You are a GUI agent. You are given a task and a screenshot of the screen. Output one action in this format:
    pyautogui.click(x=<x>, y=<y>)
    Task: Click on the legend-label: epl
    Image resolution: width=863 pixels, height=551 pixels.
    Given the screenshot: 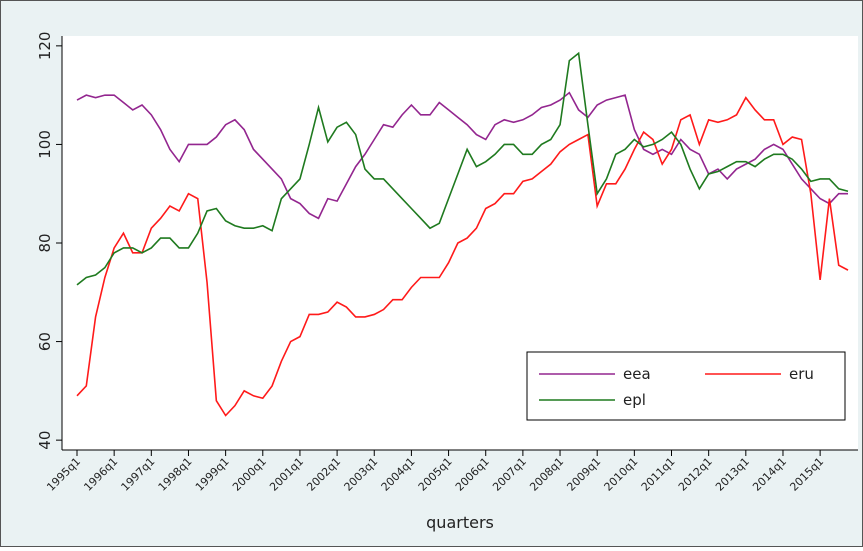 What is the action you would take?
    pyautogui.click(x=634, y=400)
    